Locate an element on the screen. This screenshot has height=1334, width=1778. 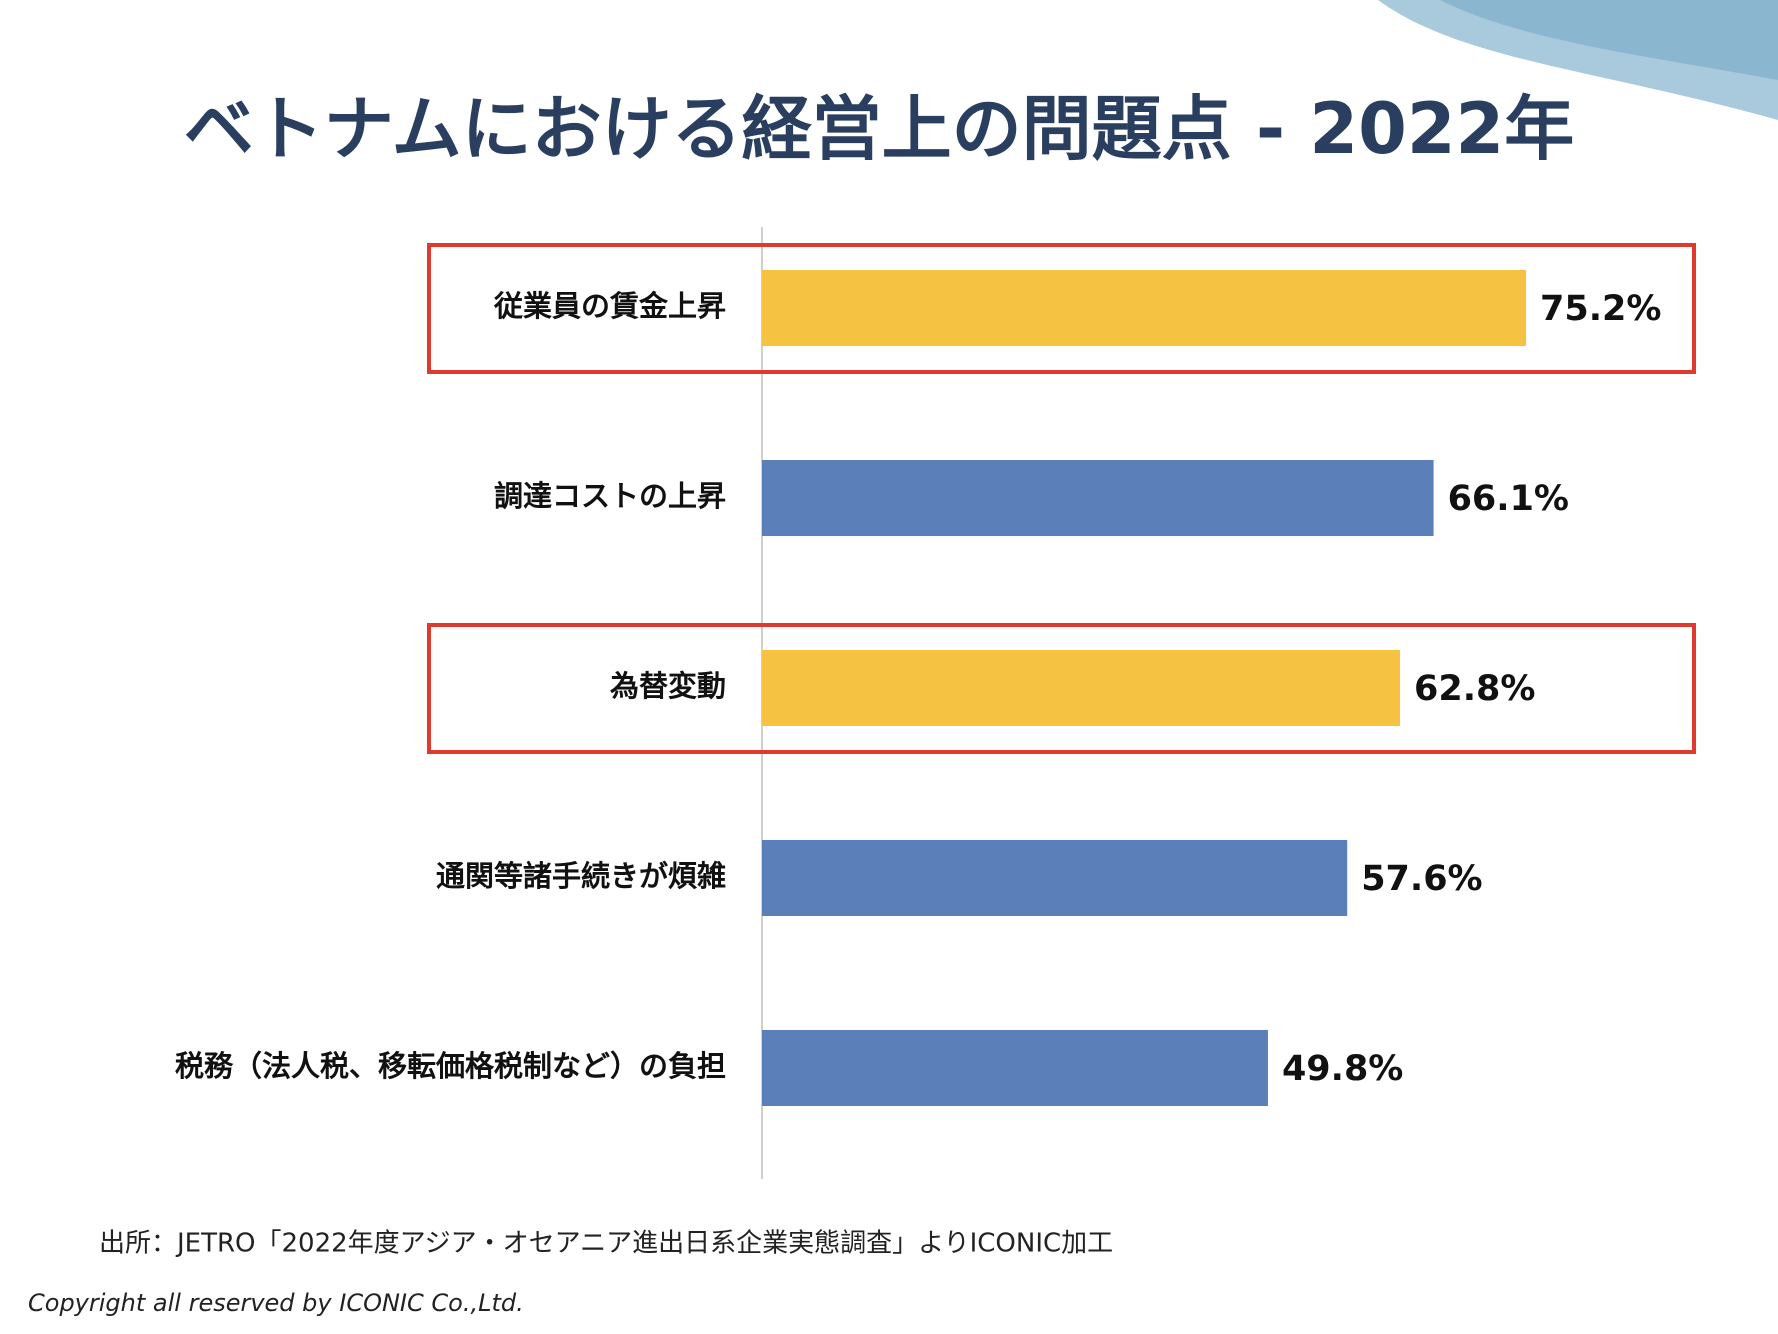
value-label: 66.1% is located at coordinates (1508, 499).